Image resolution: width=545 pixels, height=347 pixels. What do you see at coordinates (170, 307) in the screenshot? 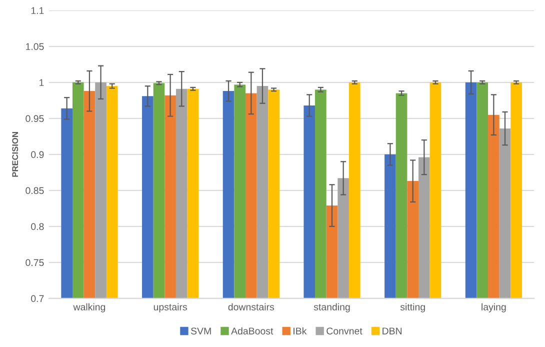
I see `x-tick-label: upstairs` at bounding box center [170, 307].